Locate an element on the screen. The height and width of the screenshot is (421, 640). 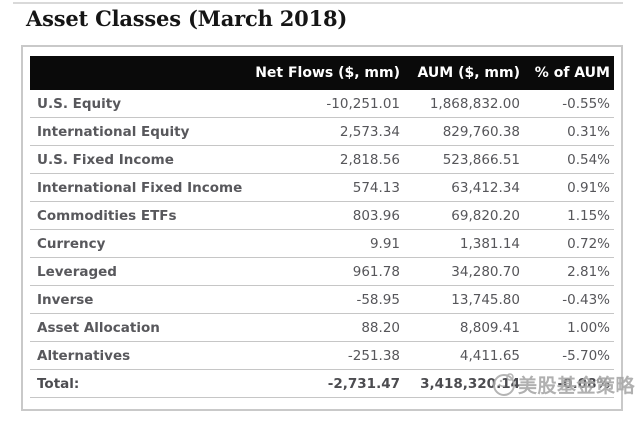
table-row: Commodities ETFs 803.96 69,820.20 1.15% is located at coordinates (322, 215).